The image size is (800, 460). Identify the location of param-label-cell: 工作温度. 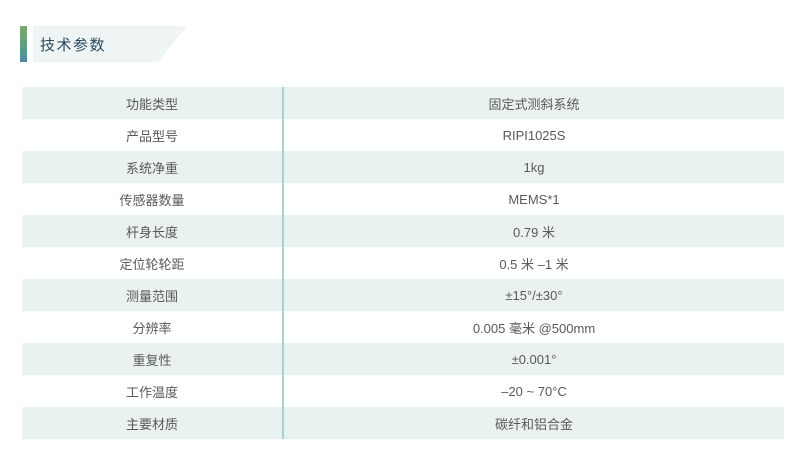
(151, 392).